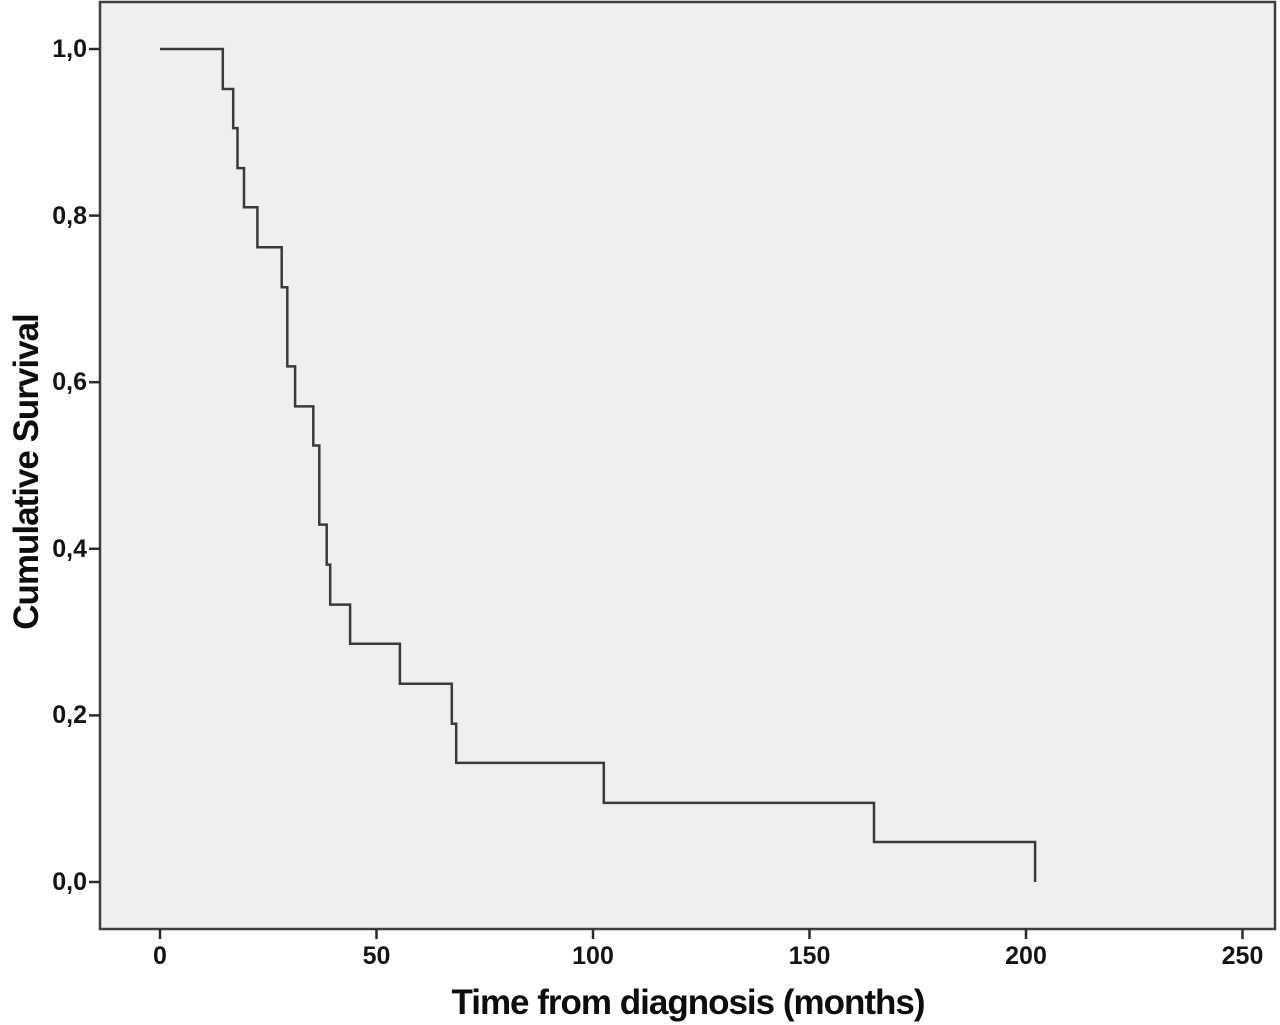 This screenshot has width=1280, height=1025. Describe the element at coordinates (809, 956) in the screenshot. I see `x-tick-label-150: 150` at that location.